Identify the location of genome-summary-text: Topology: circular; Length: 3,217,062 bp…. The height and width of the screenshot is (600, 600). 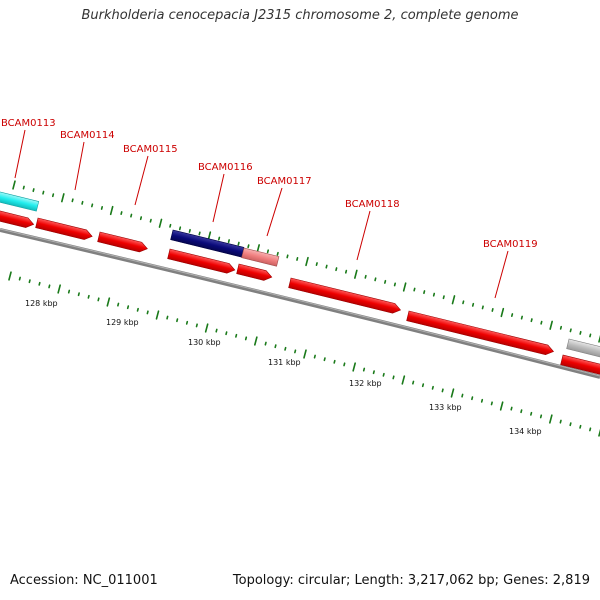
(411, 580).